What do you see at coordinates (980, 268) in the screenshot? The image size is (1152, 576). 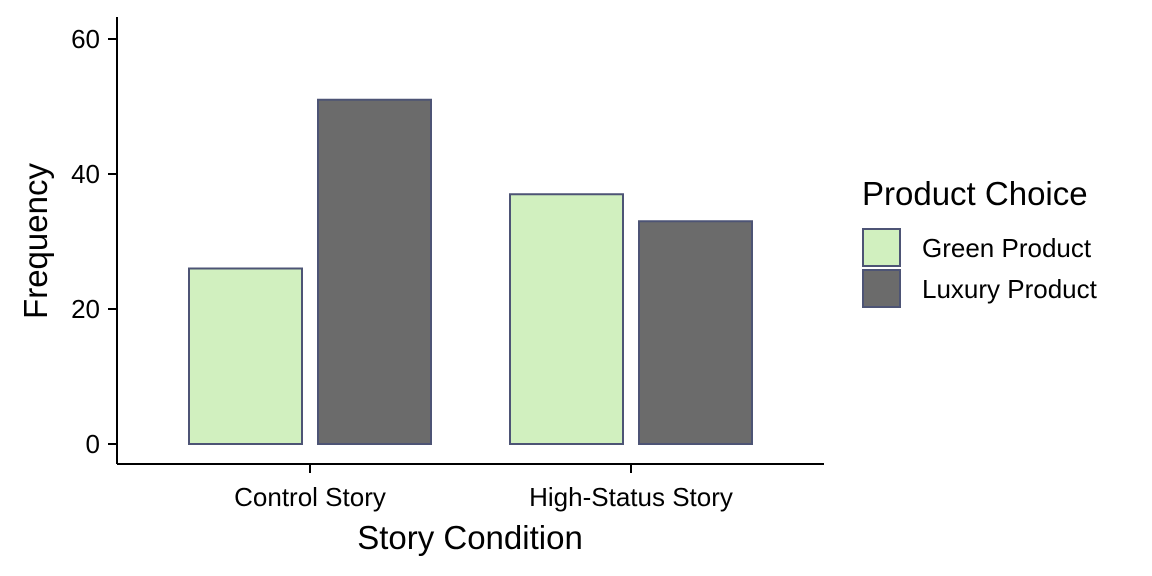 I see `legend-items: Green Product Luxury Product` at bounding box center [980, 268].